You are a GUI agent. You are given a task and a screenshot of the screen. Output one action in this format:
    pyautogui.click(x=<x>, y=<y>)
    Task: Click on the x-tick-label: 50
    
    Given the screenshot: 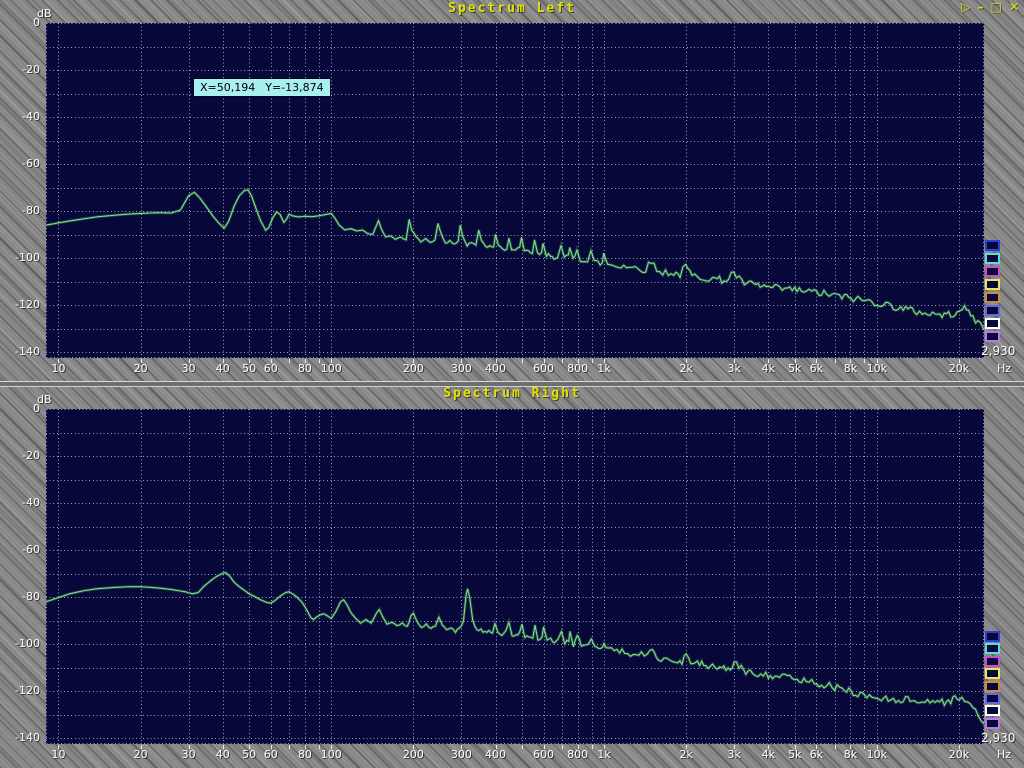 What is the action you would take?
    pyautogui.click(x=249, y=754)
    